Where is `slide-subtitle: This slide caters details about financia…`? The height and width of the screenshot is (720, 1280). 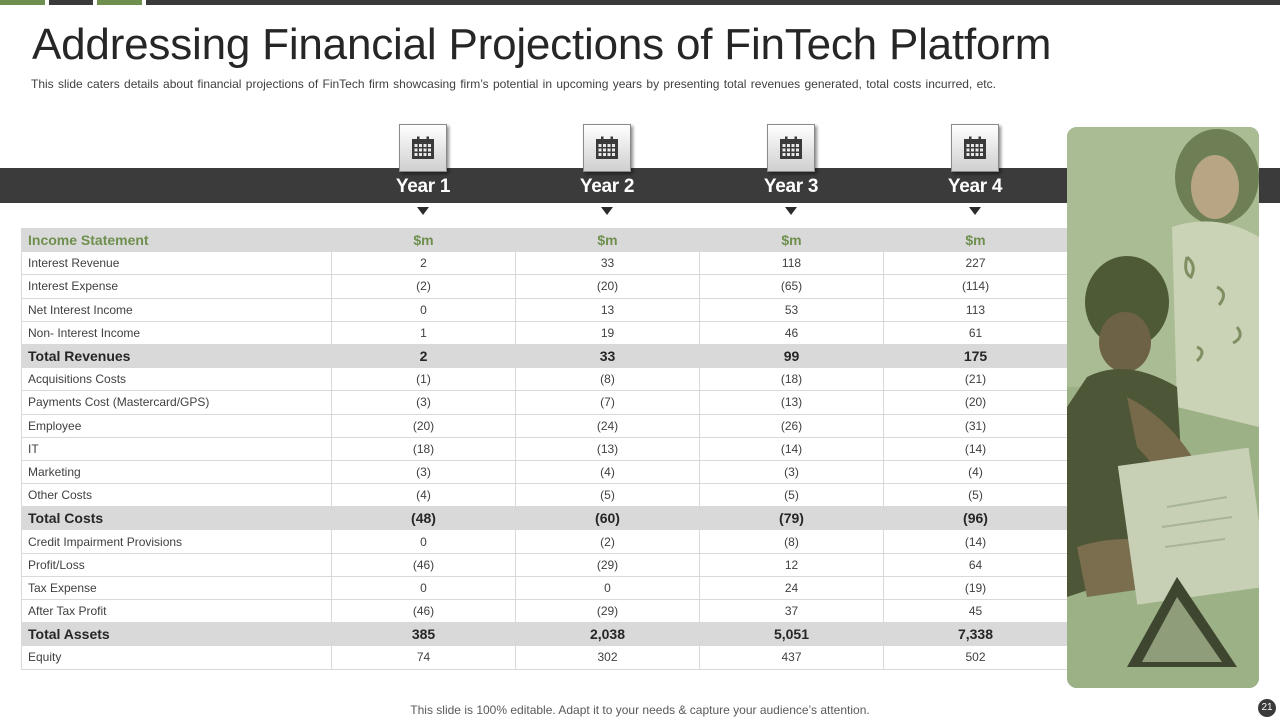
slide-subtitle: This slide caters details about financia… is located at coordinates (513, 84).